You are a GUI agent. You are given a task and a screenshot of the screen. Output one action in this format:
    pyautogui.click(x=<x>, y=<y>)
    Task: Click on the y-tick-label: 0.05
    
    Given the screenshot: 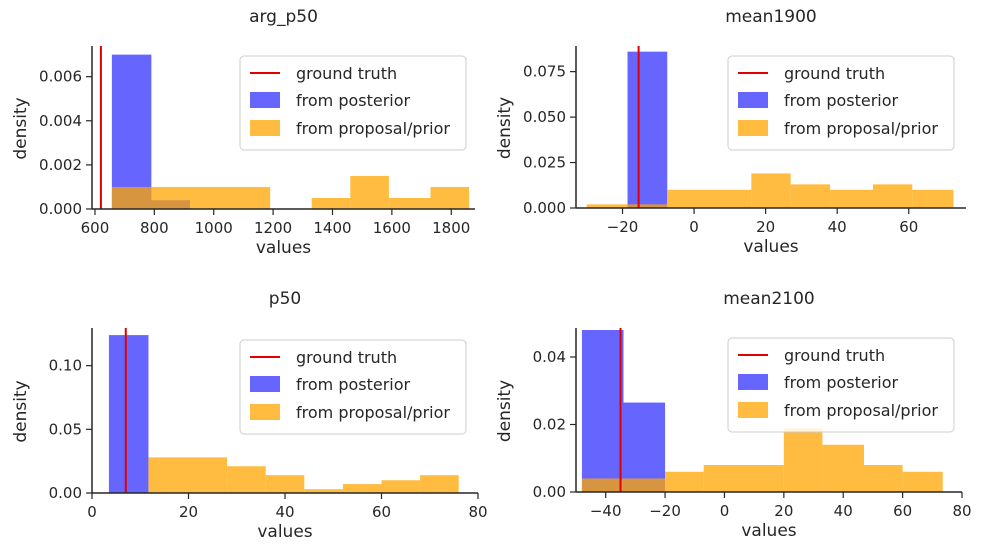 What is the action you would take?
    pyautogui.click(x=65, y=429)
    